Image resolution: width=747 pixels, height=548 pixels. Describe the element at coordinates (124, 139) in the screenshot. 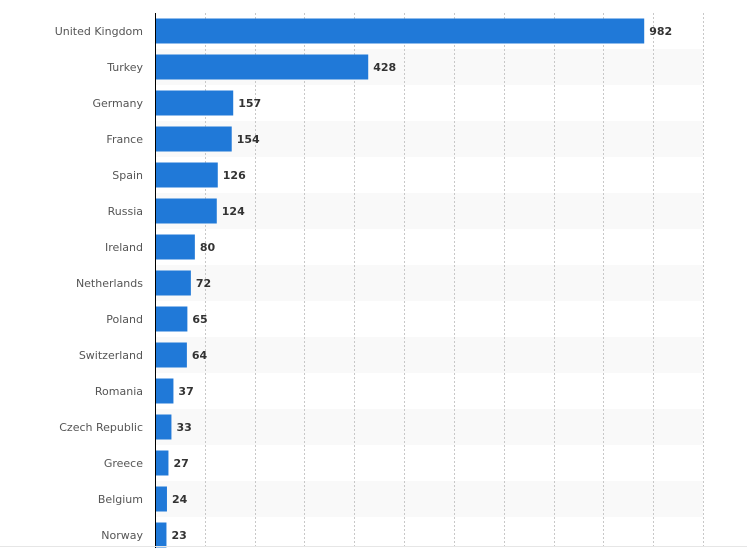

I see `category-label: France` at that location.